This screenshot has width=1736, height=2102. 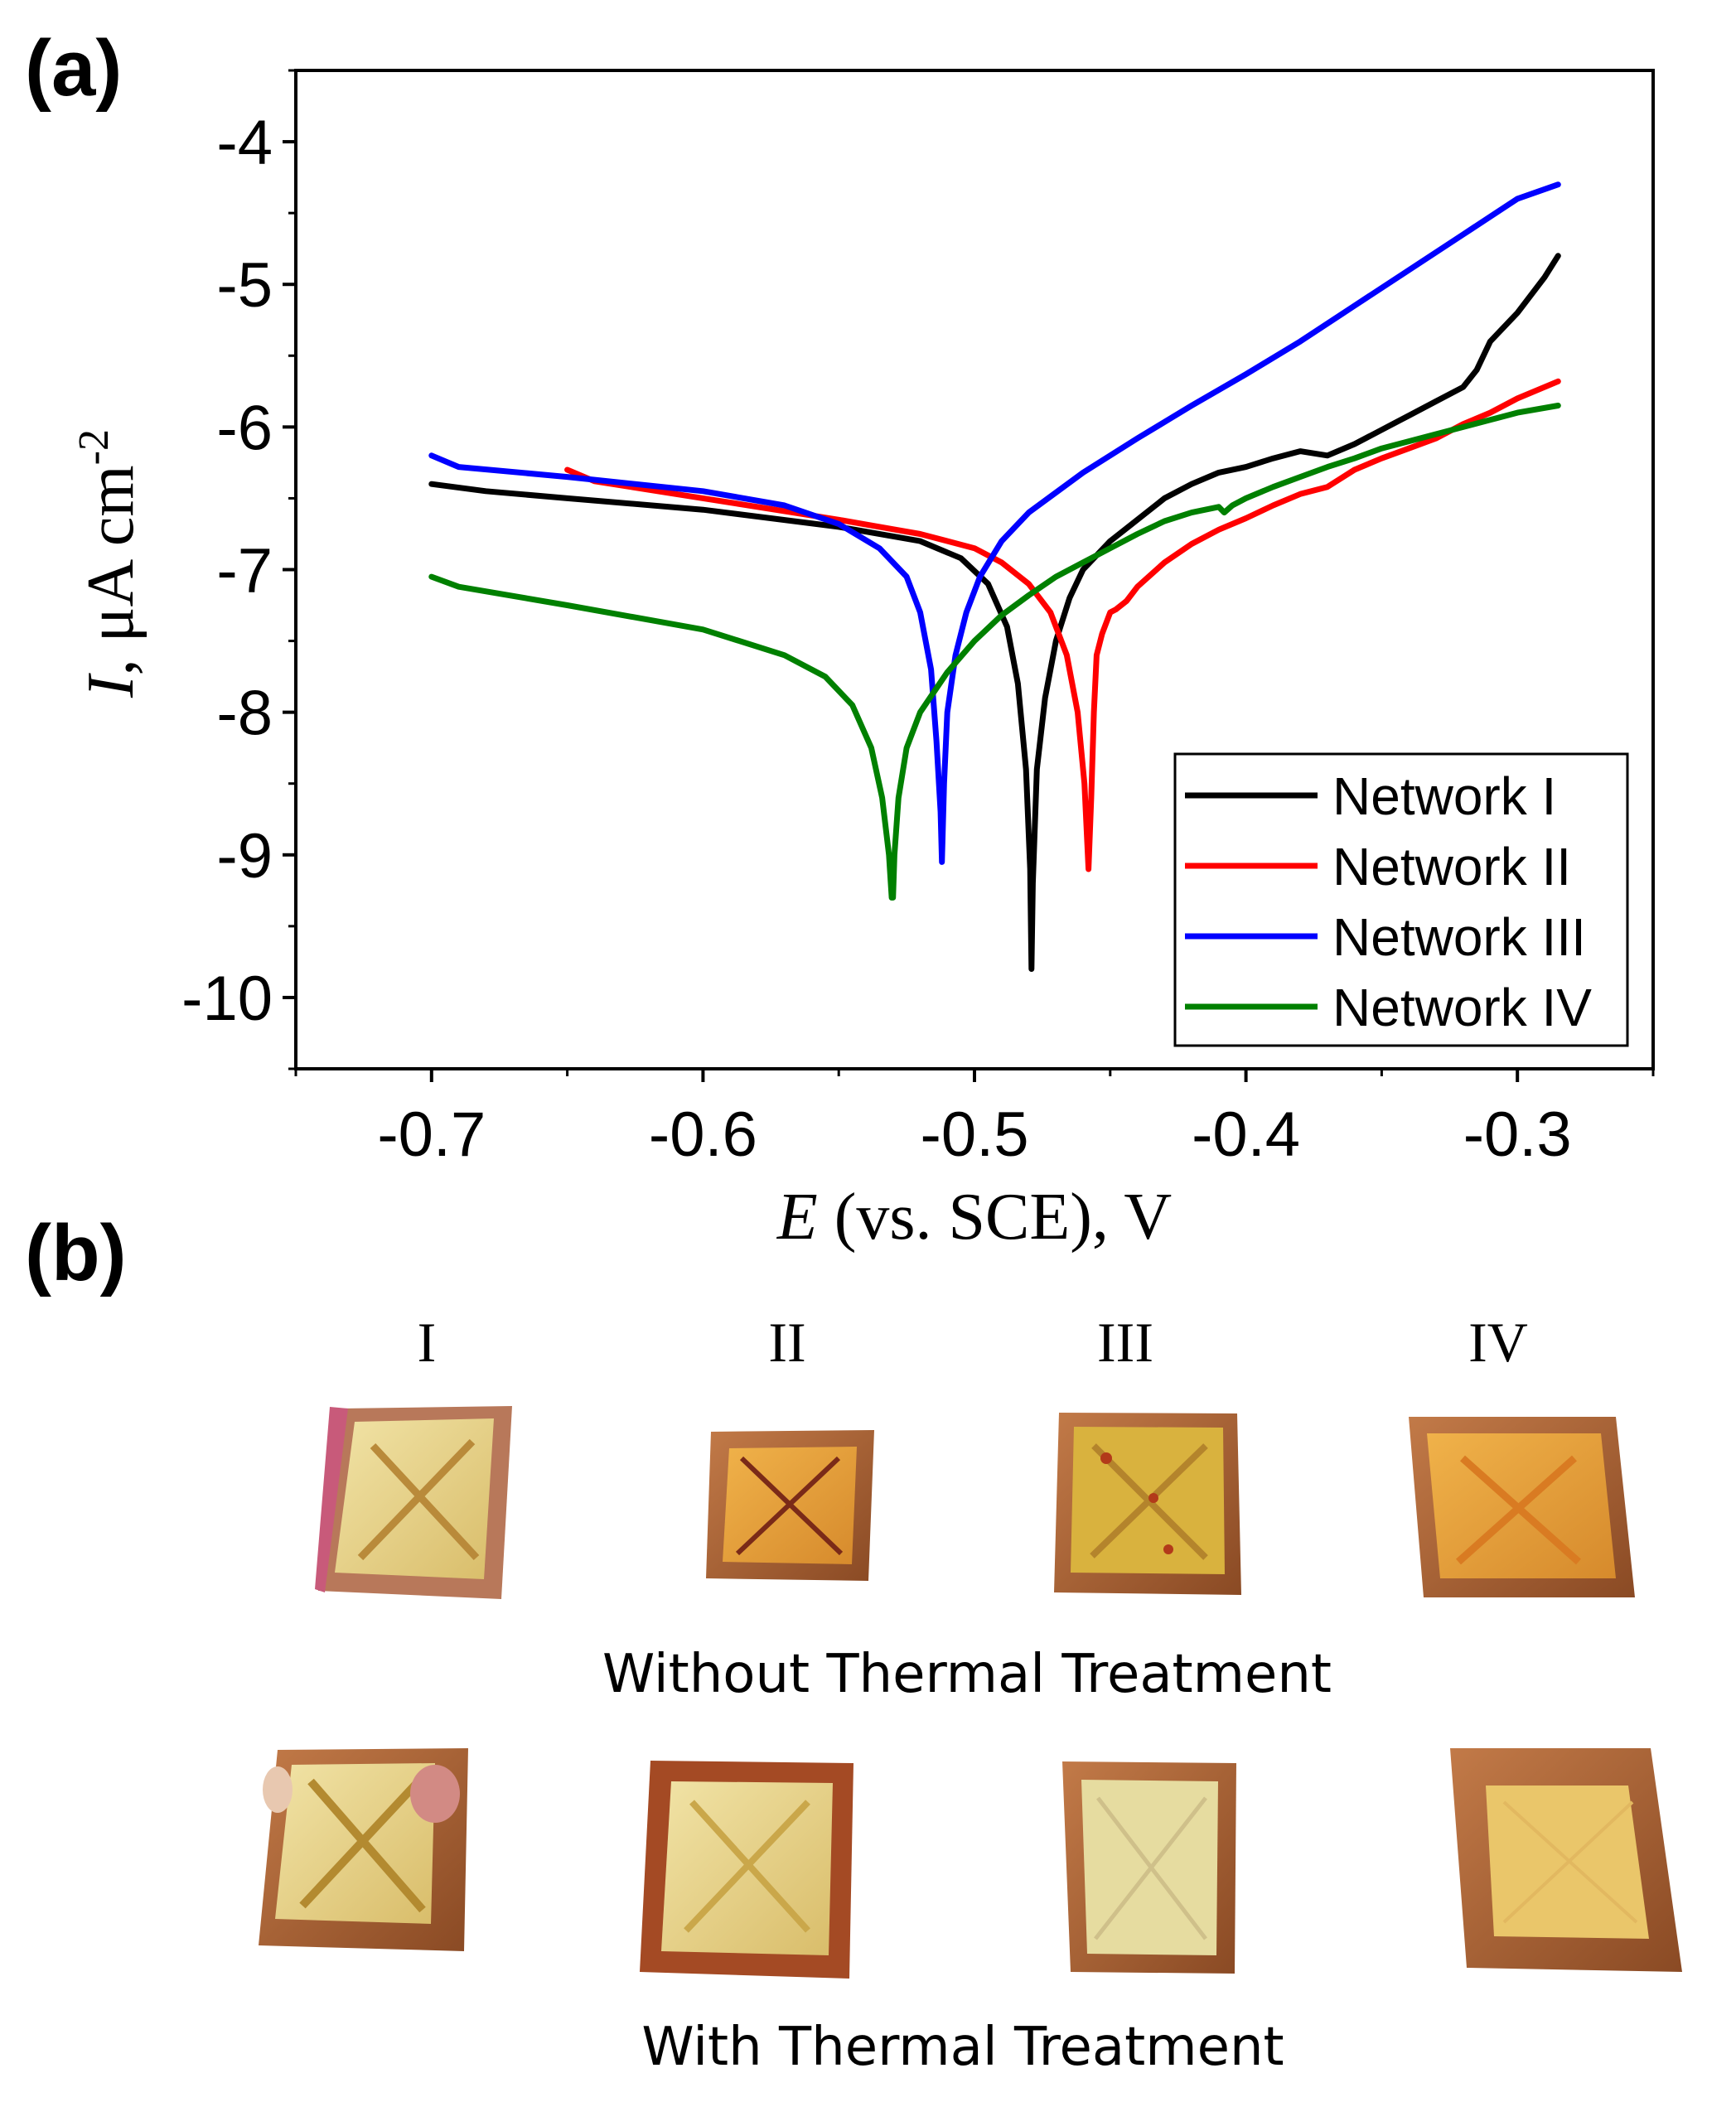 What do you see at coordinates (1517, 1134) in the screenshot?
I see `x-tick-label: -0.3` at bounding box center [1517, 1134].